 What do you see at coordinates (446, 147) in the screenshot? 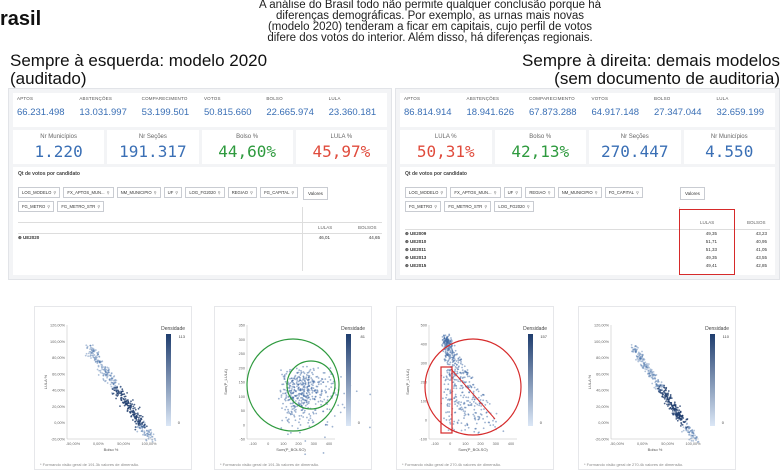
I see `card-lula-pct: LULA % 50,31%` at bounding box center [446, 147].